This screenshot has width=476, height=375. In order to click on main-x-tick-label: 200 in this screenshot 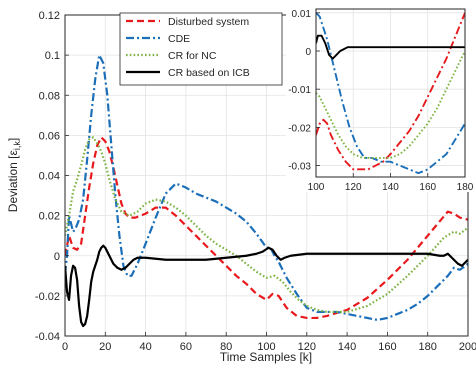, I will do `click(467, 347)`.